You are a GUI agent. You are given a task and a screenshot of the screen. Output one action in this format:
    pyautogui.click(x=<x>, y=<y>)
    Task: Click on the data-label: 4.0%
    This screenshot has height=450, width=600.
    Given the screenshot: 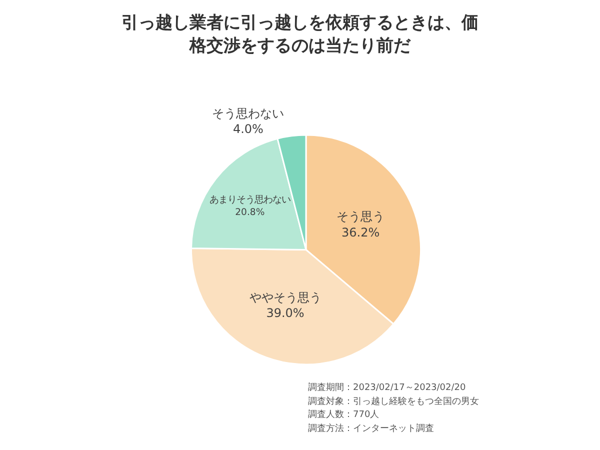 What is the action you would take?
    pyautogui.click(x=248, y=129)
    